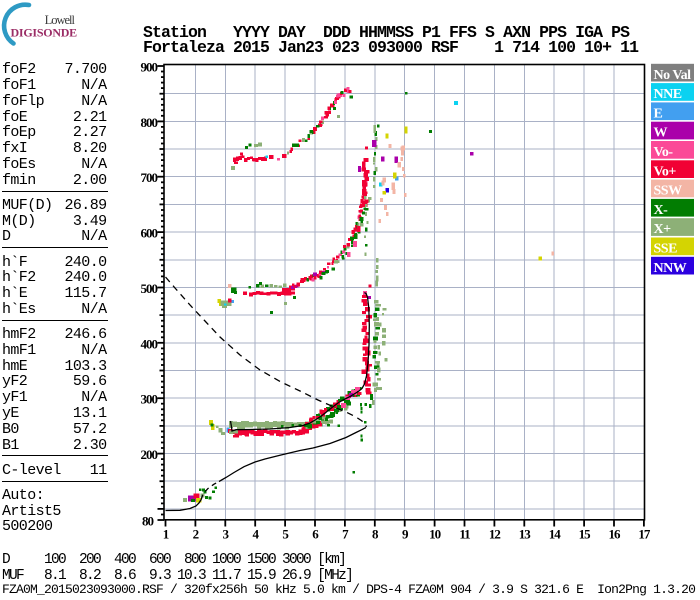 The height and width of the screenshot is (600, 700). What do you see at coordinates (44, 33) in the screenshot?
I see `svg-text: DIGISONDE` at bounding box center [44, 33].